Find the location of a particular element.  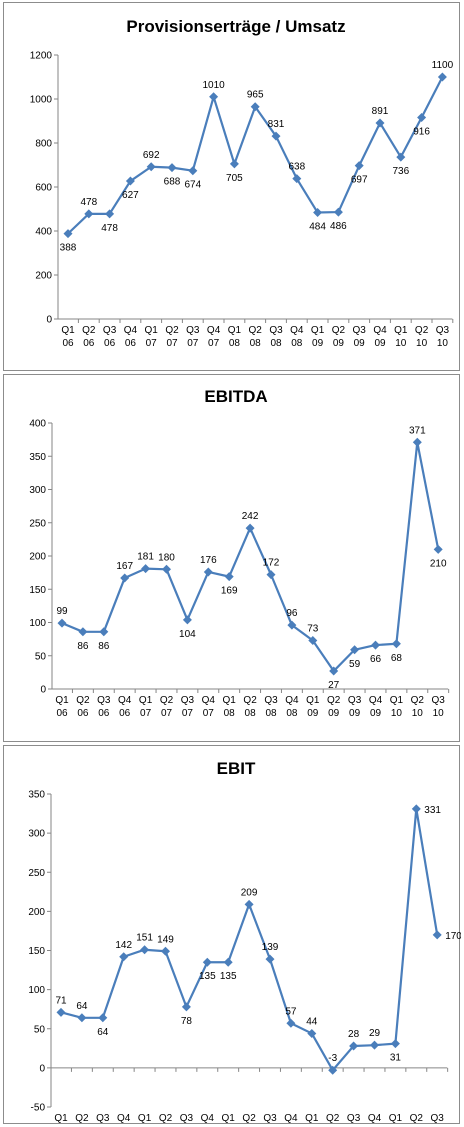

data-label: 692 is located at coordinates (151, 155).